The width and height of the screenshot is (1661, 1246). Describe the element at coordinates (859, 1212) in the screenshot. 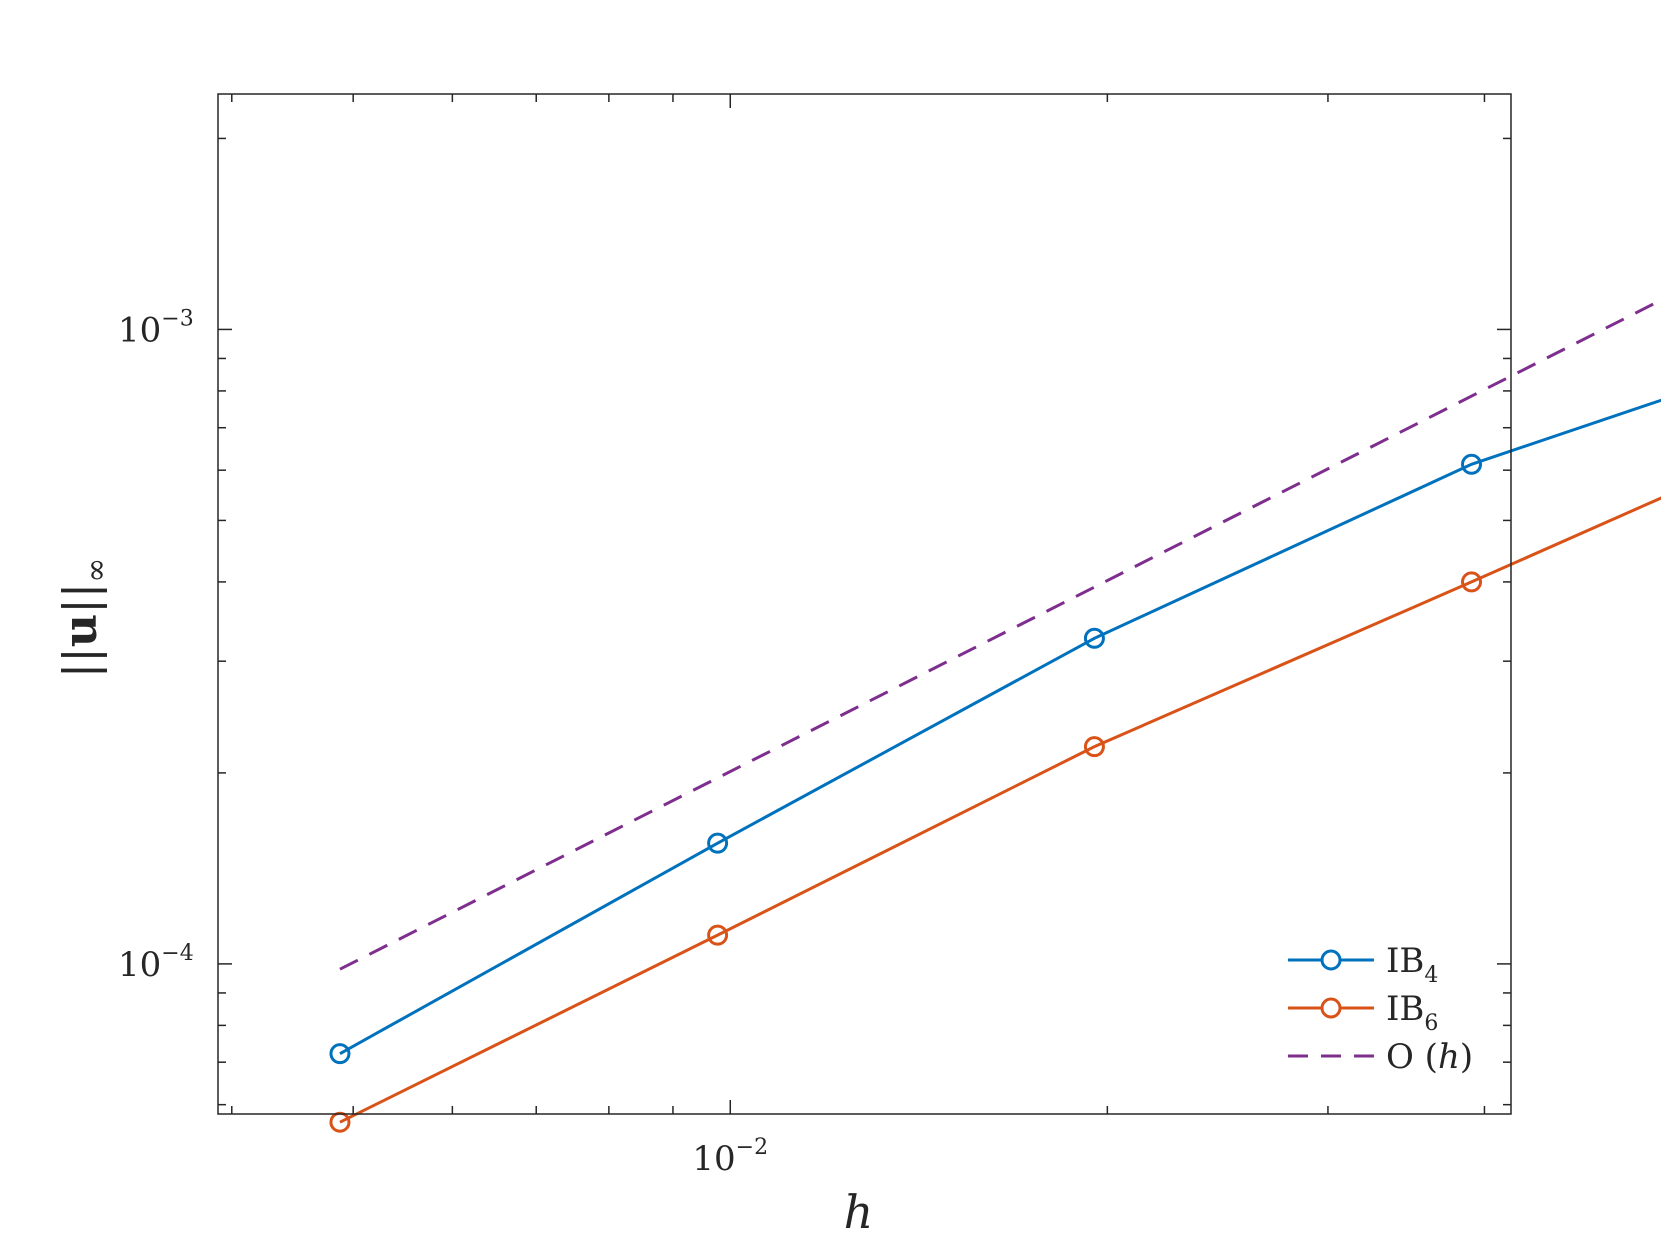

I see `x-axis-label: h` at that location.